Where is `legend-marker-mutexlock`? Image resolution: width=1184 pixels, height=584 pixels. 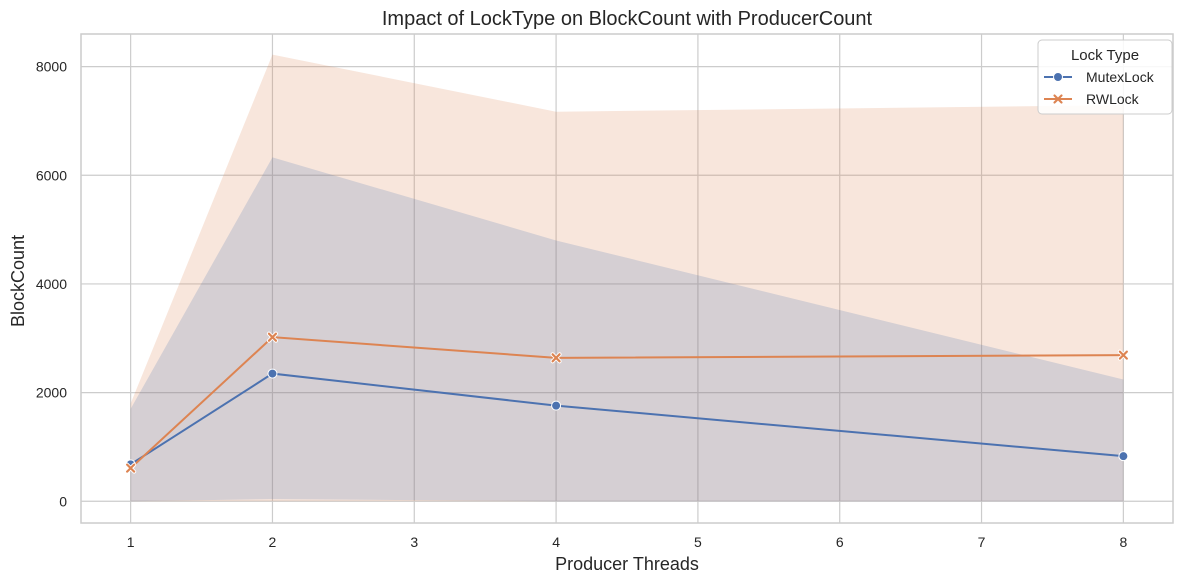
legend-marker-mutexlock is located at coordinates (1058, 77).